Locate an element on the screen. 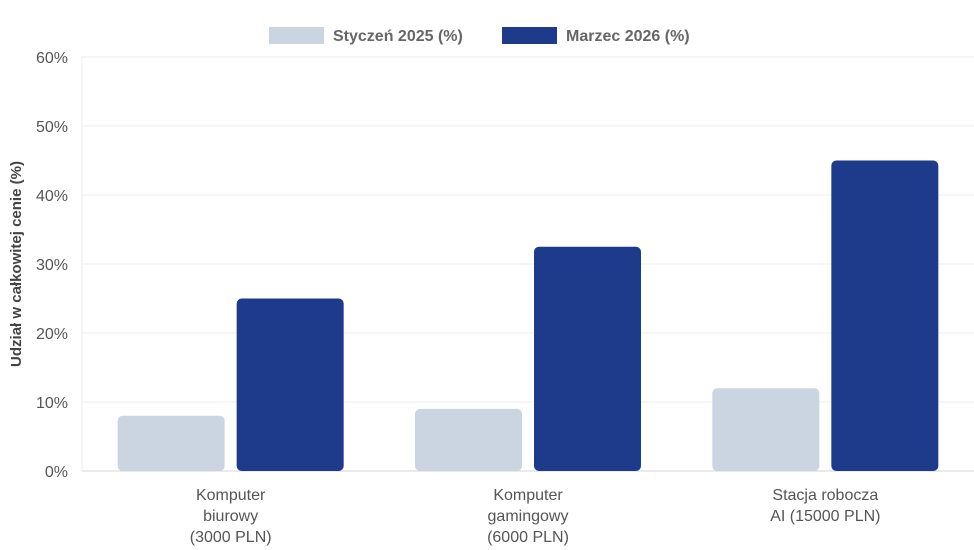  y-axis-ticks: 0% 10% 20% 30% 40% 50% 60% is located at coordinates (52, 265).